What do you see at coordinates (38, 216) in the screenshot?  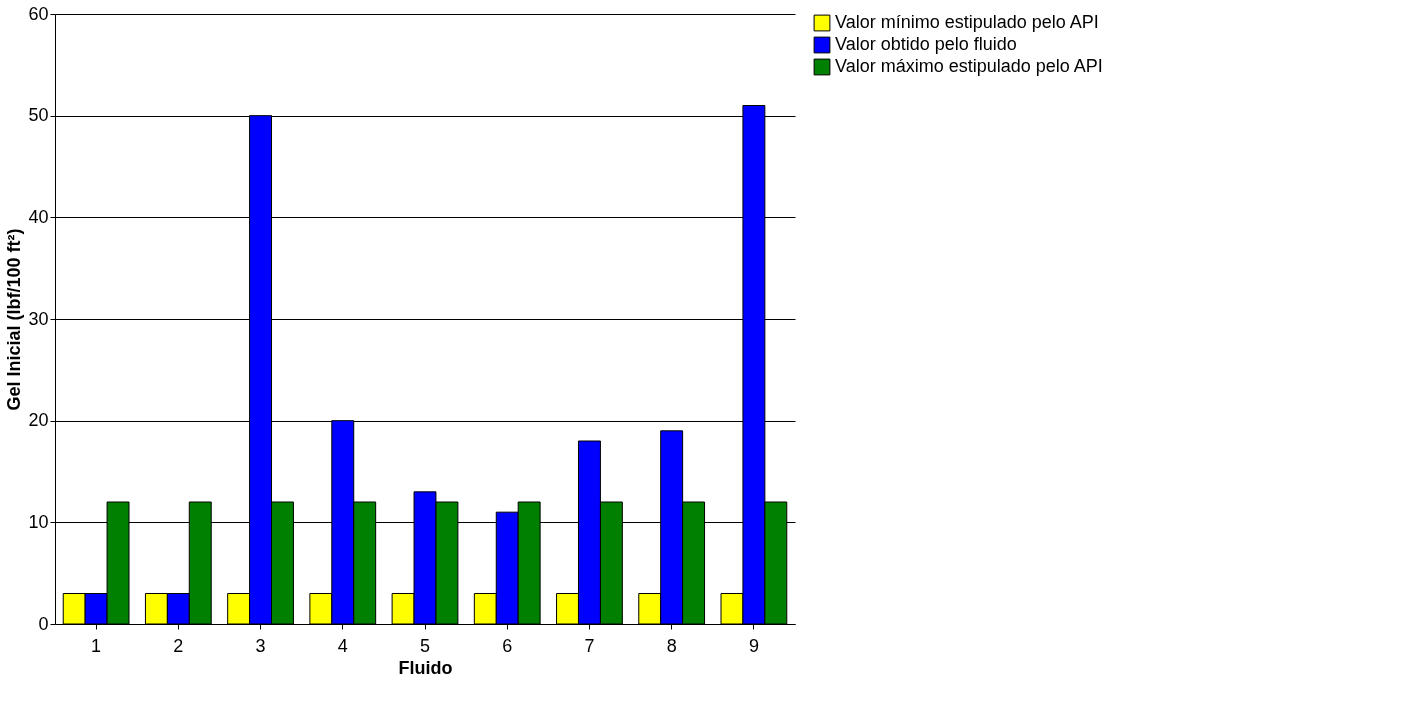 I see `y-tick-label: 40` at bounding box center [38, 216].